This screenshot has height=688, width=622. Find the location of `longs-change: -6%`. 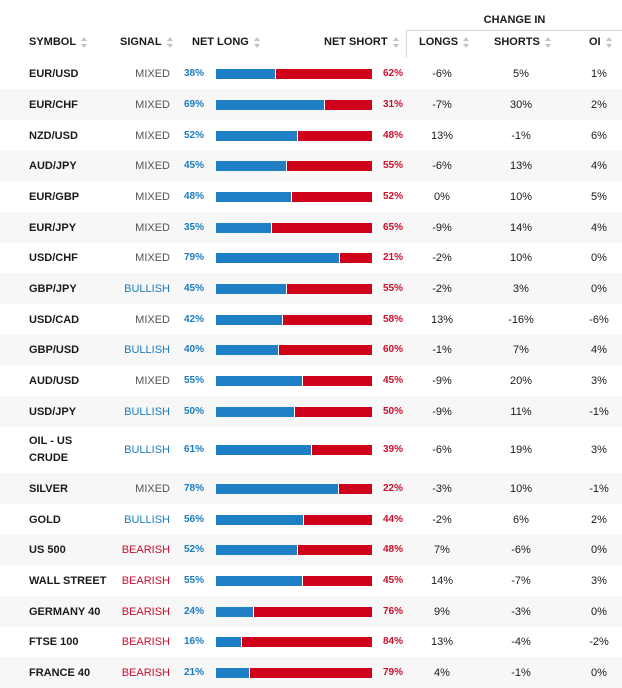

longs-change: -6% is located at coordinates (442, 449).